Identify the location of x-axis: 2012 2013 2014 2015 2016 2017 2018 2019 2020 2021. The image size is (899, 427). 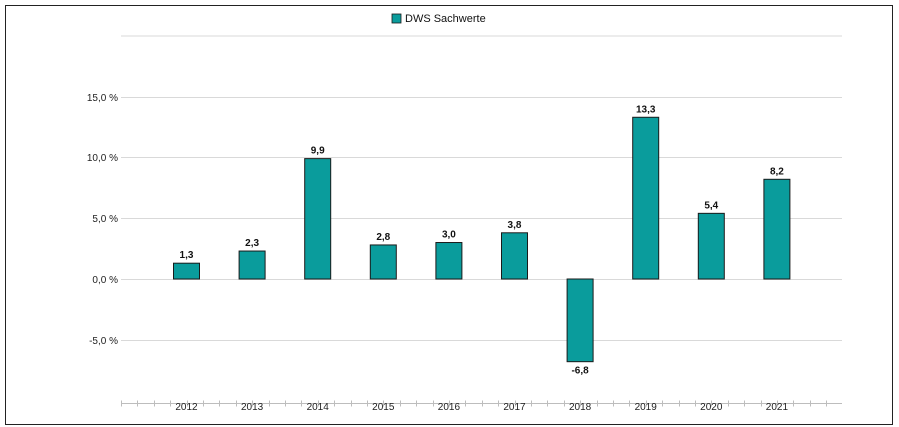
(481, 406).